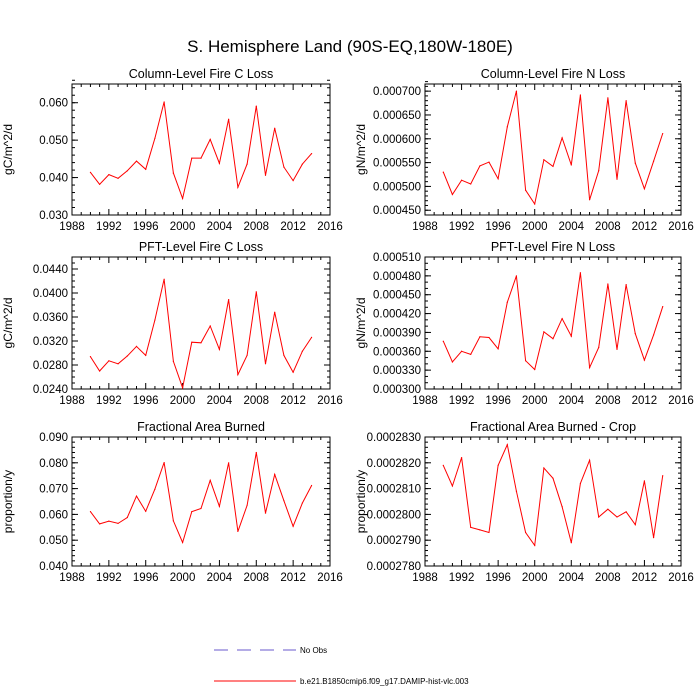  Describe the element at coordinates (394, 490) in the screenshot. I see `y-tick-label: 0.0002810` at that location.